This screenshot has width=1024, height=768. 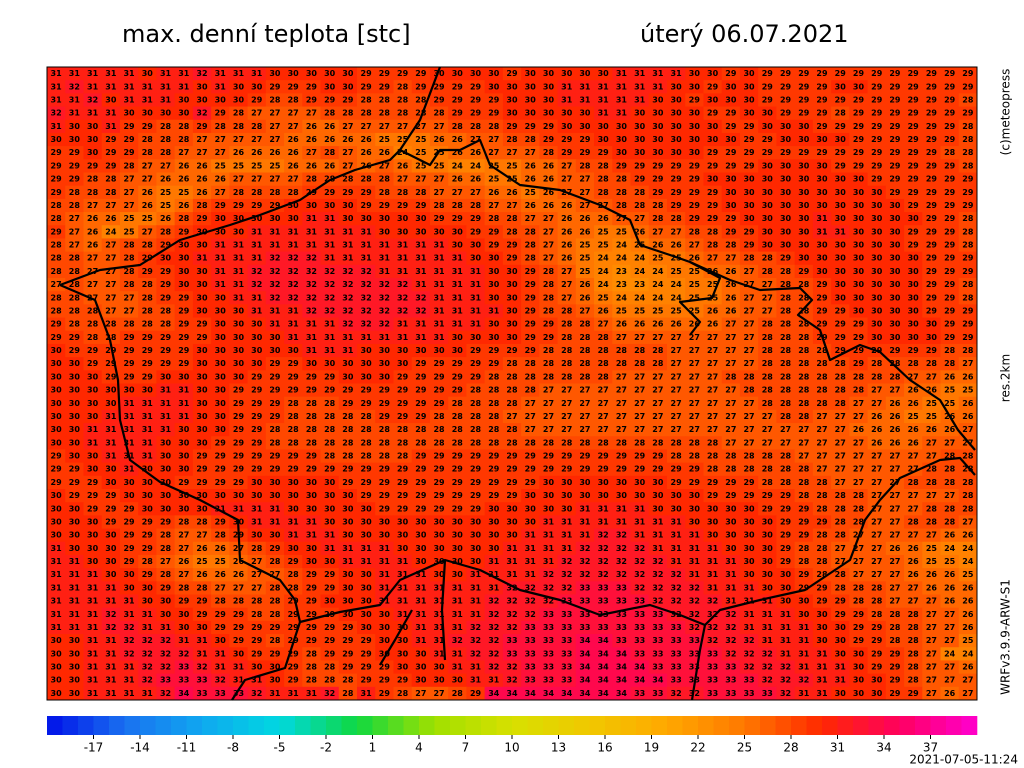 What do you see at coordinates (639, 284) in the screenshot?
I see `grid-value: 23` at bounding box center [639, 284].